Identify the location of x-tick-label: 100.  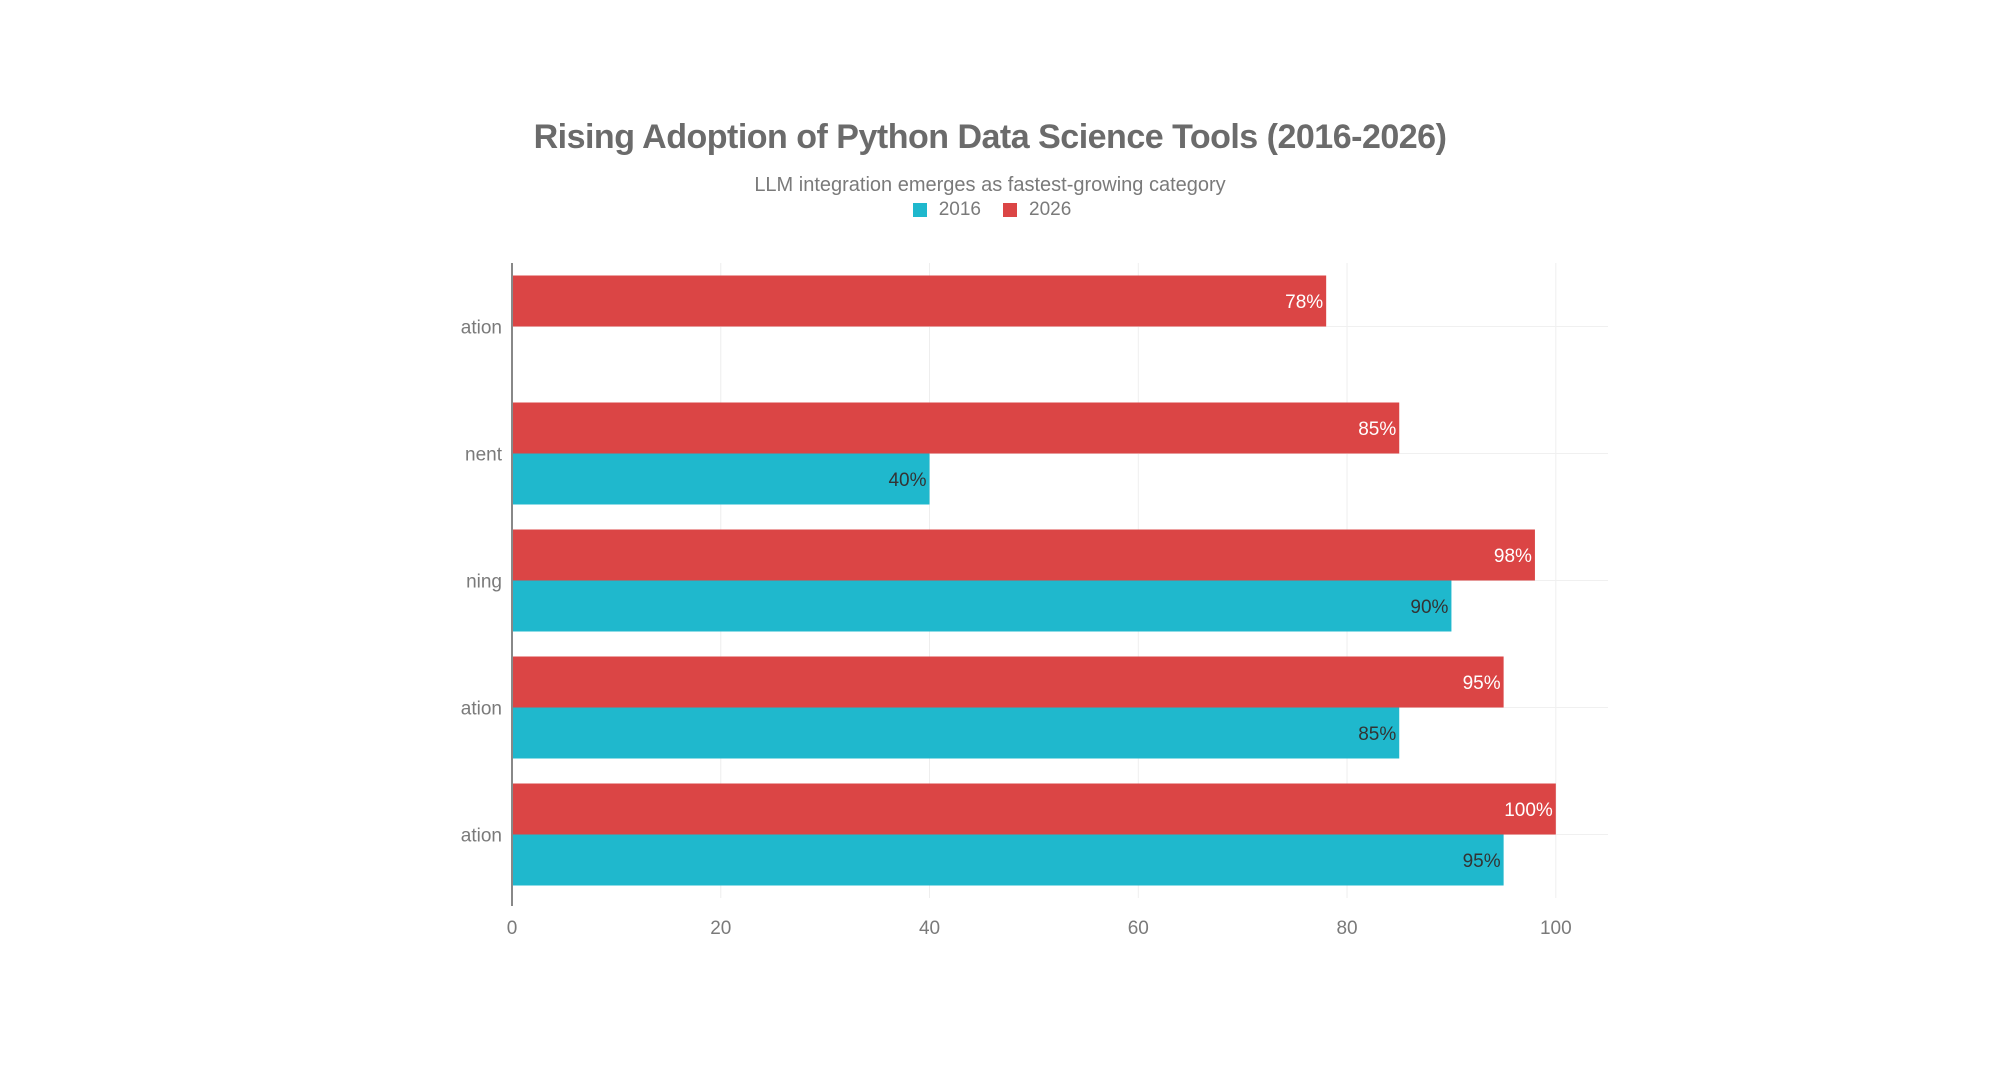
(1556, 928).